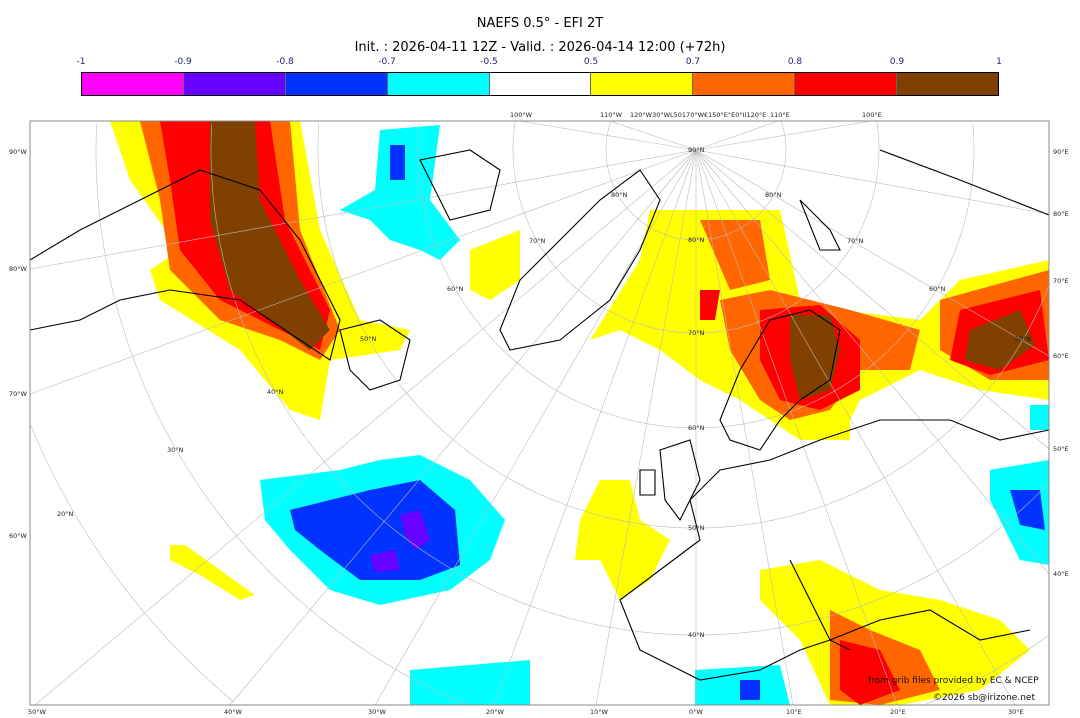 The image size is (1080, 718). What do you see at coordinates (999, 62) in the screenshot?
I see `colorbar-tick-label: 1` at bounding box center [999, 62].